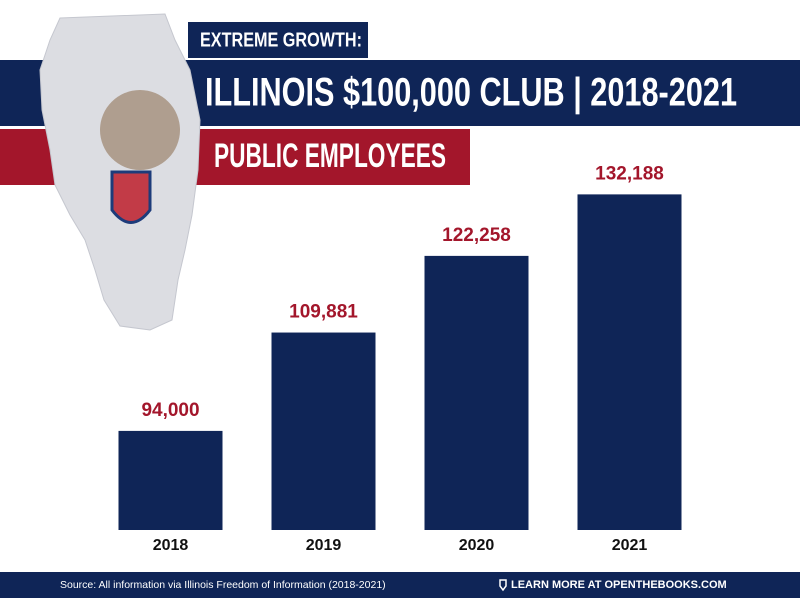 The height and width of the screenshot is (598, 800). What do you see at coordinates (629, 173) in the screenshot?
I see `value-label: 132,188` at bounding box center [629, 173].